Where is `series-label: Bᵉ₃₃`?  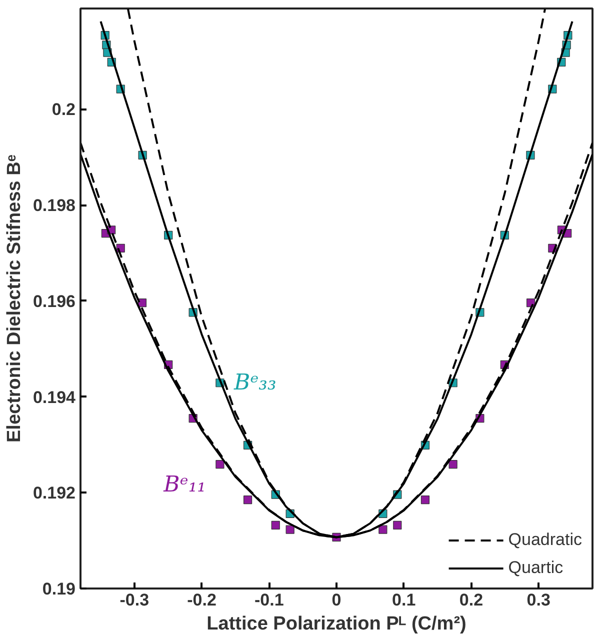 series-label: Bᵉ₃₃ is located at coordinates (254, 383).